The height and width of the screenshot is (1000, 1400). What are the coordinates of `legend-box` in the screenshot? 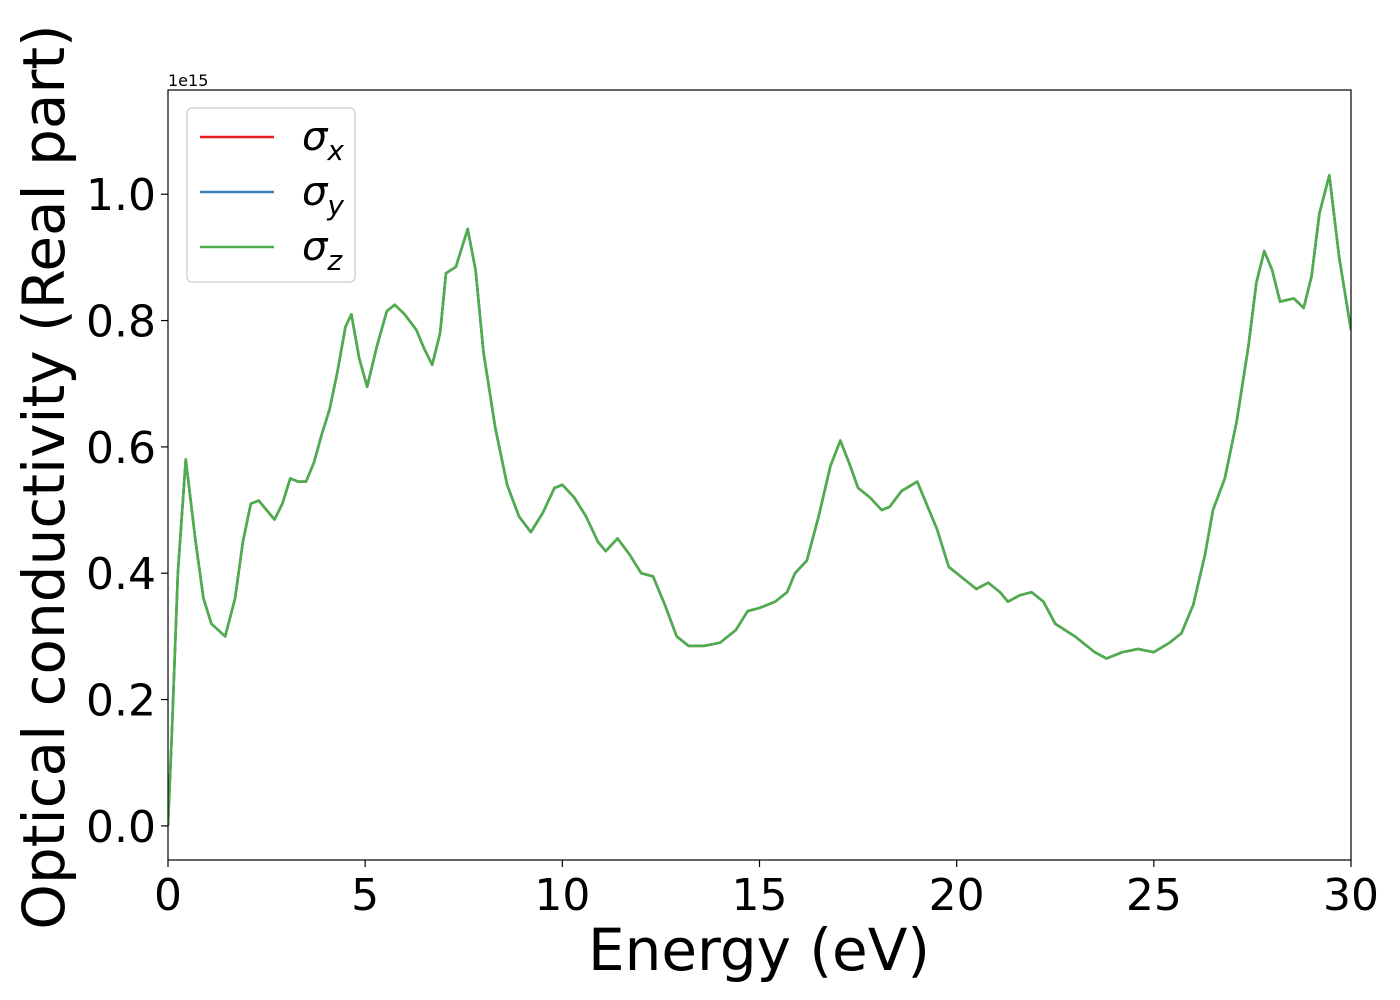 It's located at (271, 195).